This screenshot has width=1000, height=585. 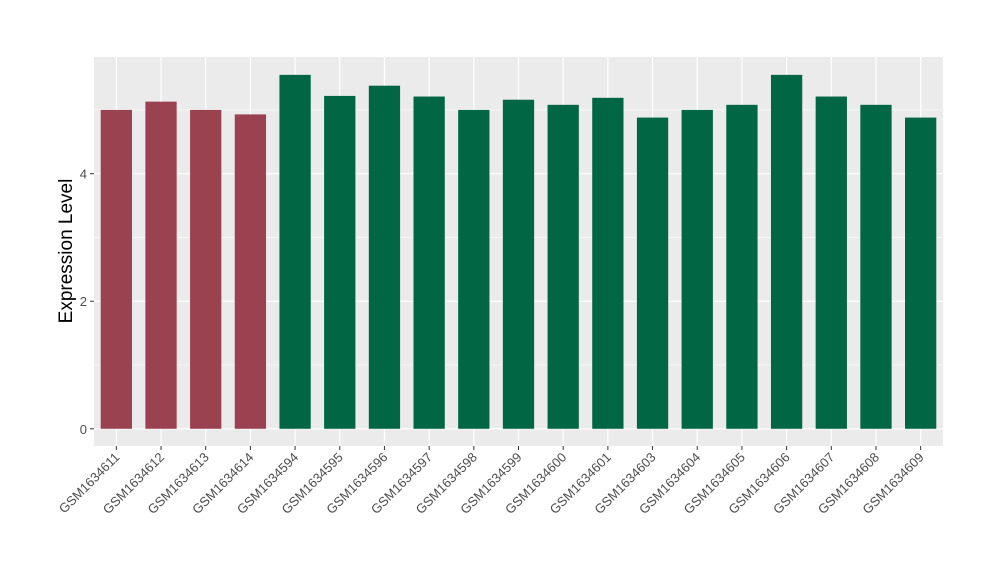 What do you see at coordinates (518, 264) in the screenshot?
I see `bar-GSM1634599` at bounding box center [518, 264].